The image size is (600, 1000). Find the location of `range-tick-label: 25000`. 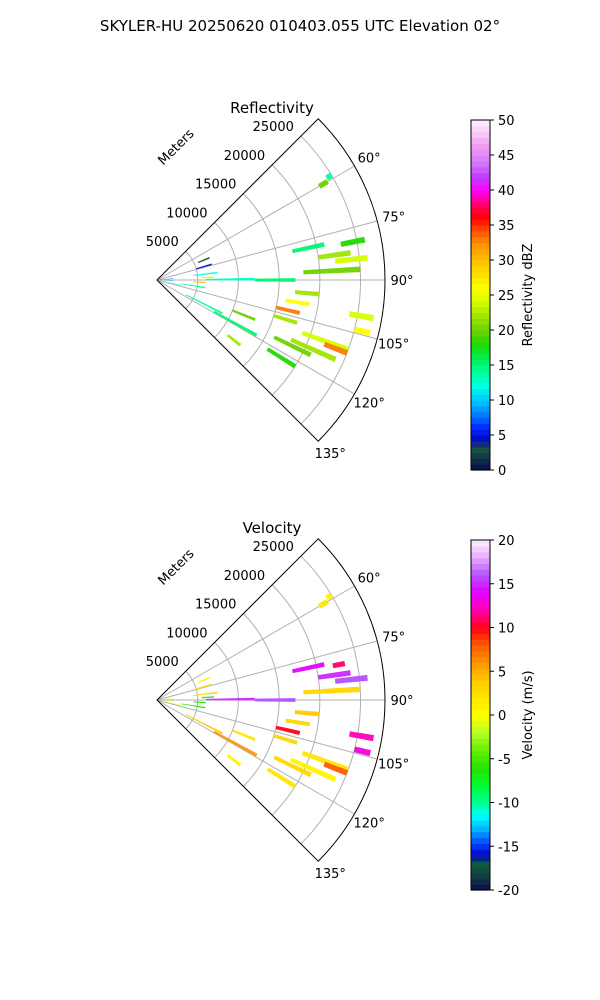

range-tick-label: 25000 is located at coordinates (273, 547).